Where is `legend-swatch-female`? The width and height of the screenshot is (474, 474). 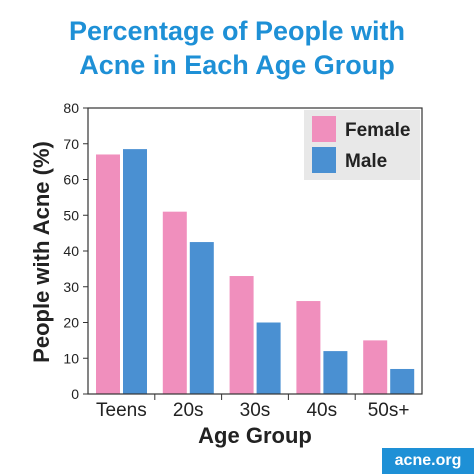 legend-swatch-female is located at coordinates (324, 129).